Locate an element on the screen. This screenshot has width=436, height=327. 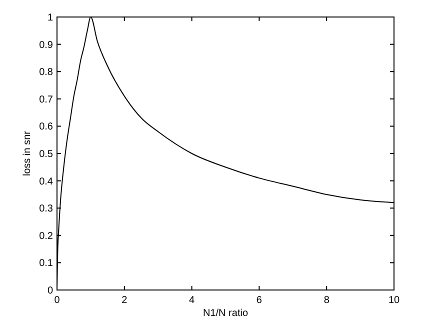
y-tick-label: 0.5 is located at coordinates (46, 154).